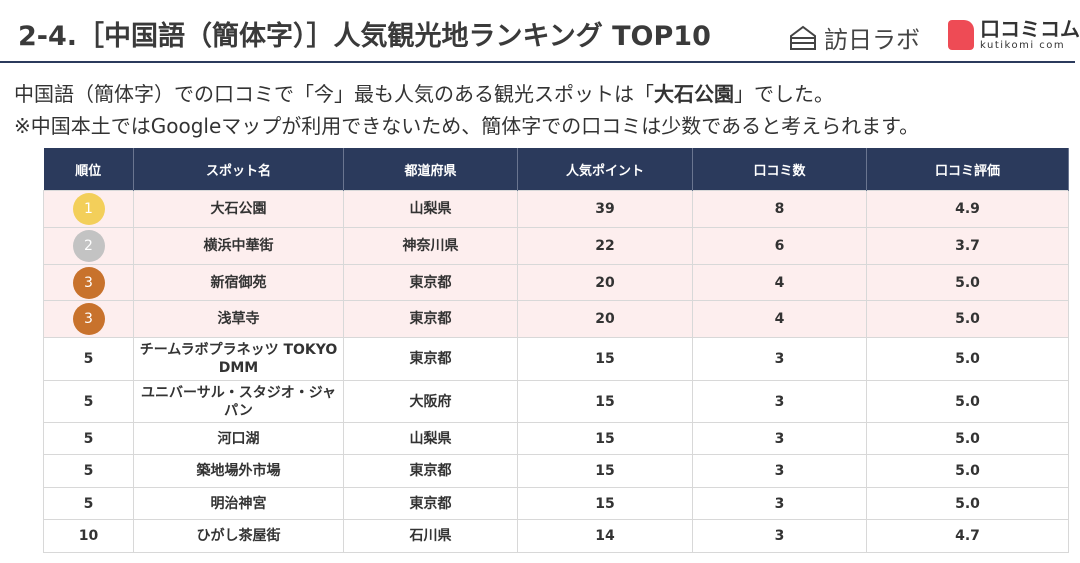 This screenshot has height=563, width=1080. I want to click on logo-icon, so click(803, 37).